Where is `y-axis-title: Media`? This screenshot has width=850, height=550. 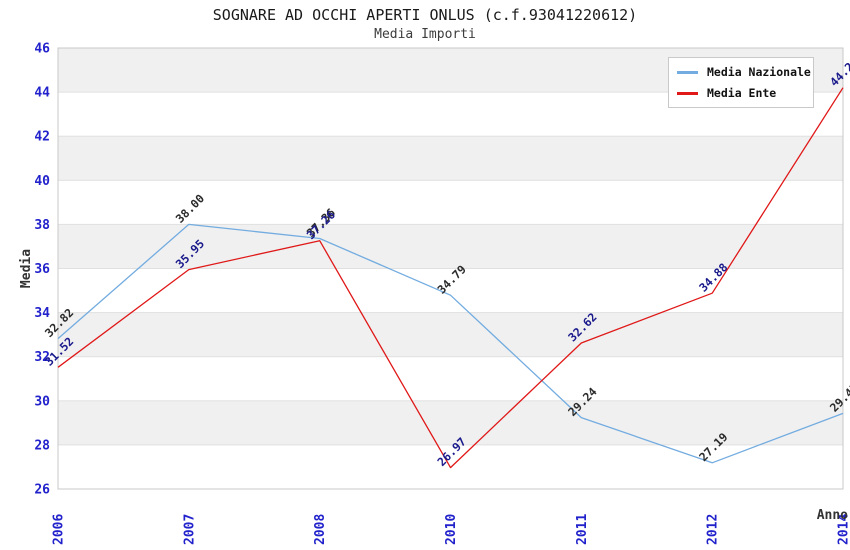
y-axis-title: Media is located at coordinates (26, 268).